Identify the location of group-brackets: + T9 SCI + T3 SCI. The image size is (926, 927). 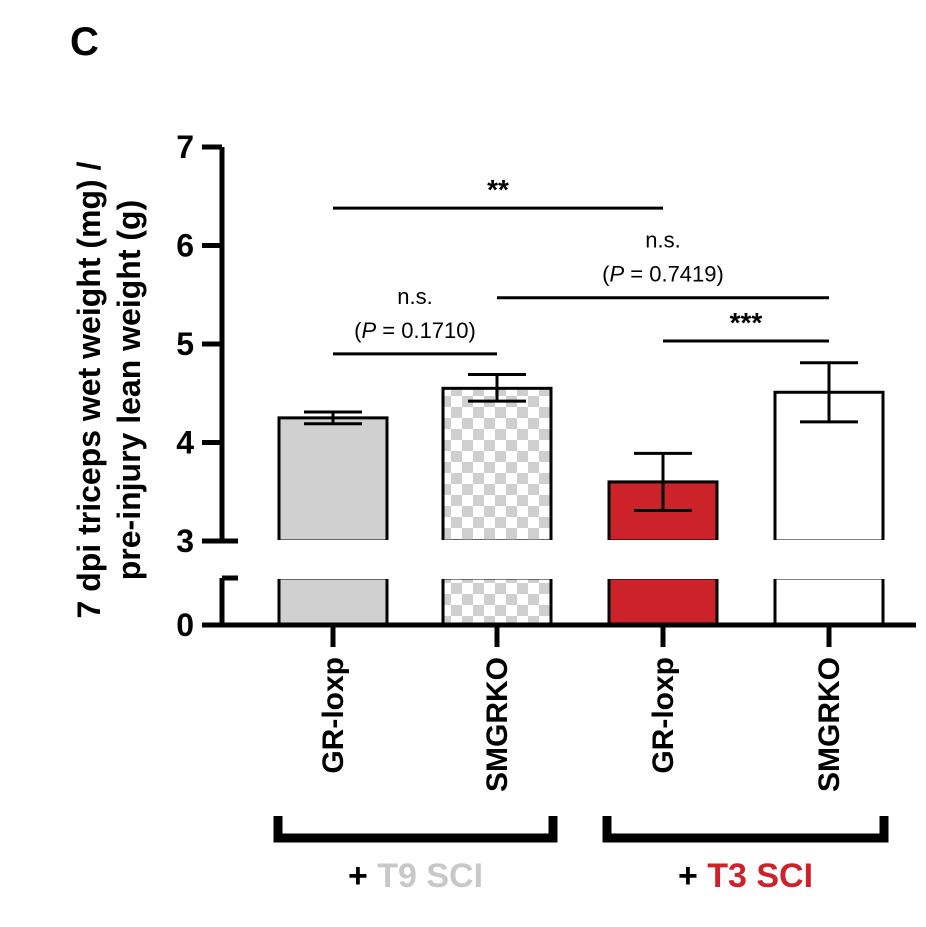
(581, 855).